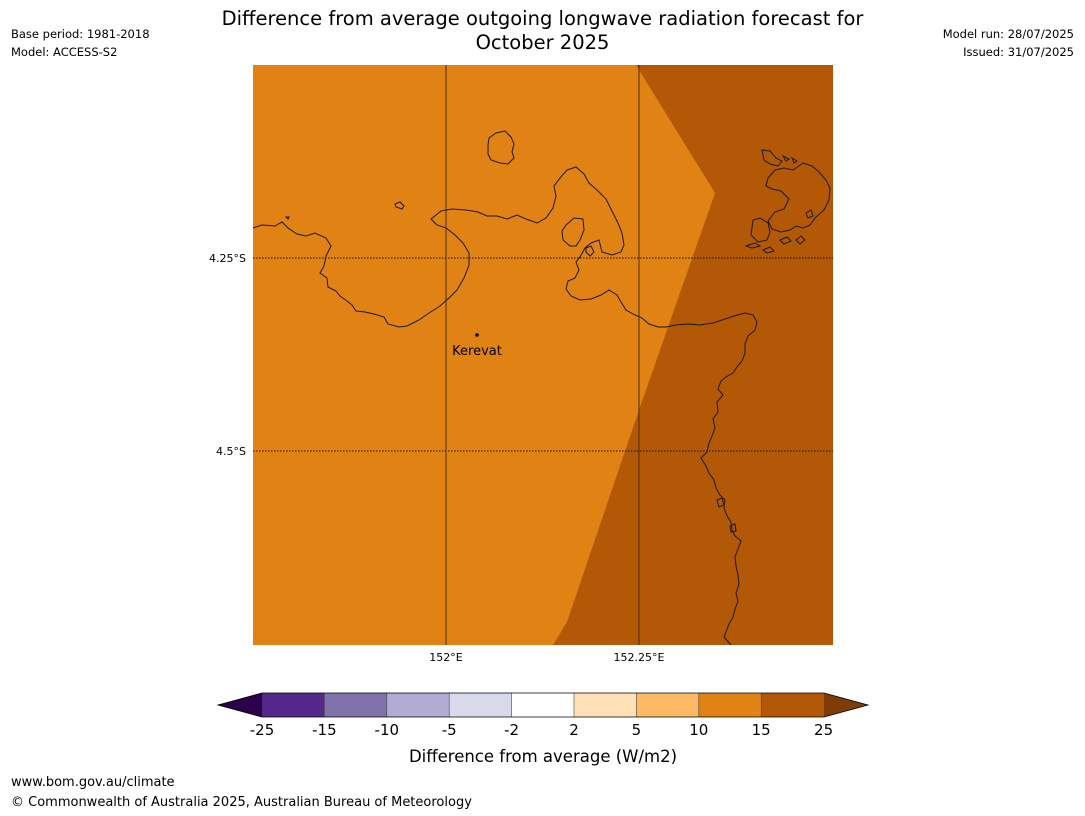 The height and width of the screenshot is (816, 1085). Describe the element at coordinates (227, 258) in the screenshot. I see `lat-label-4-25: 4.25°S` at that location.